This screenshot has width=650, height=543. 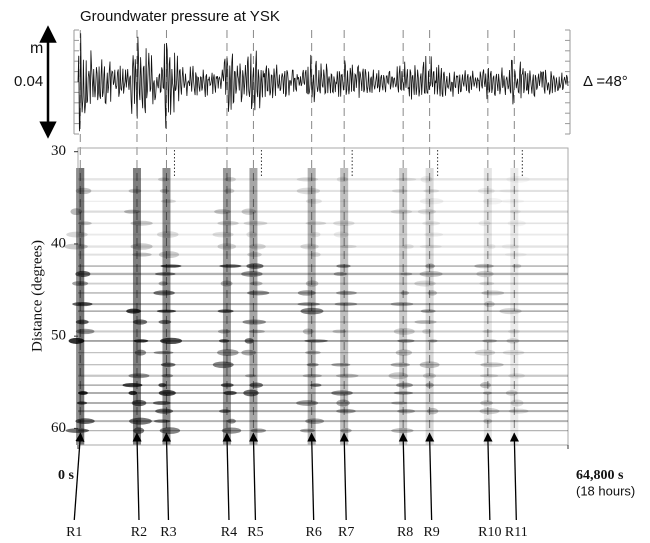 I want to click on x-tick-label: 0 s, so click(x=66, y=475).